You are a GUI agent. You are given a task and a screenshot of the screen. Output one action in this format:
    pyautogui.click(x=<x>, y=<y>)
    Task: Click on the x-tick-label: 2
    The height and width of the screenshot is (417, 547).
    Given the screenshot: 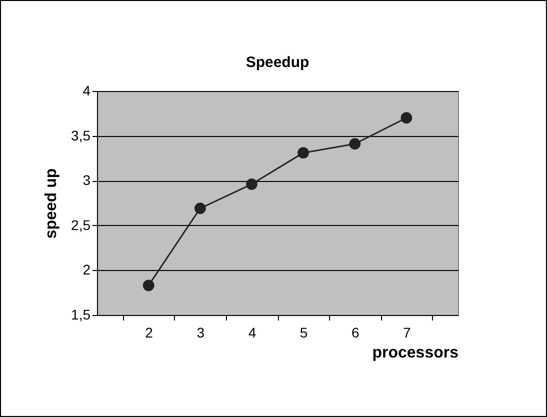 What is the action you would take?
    pyautogui.click(x=149, y=332)
    